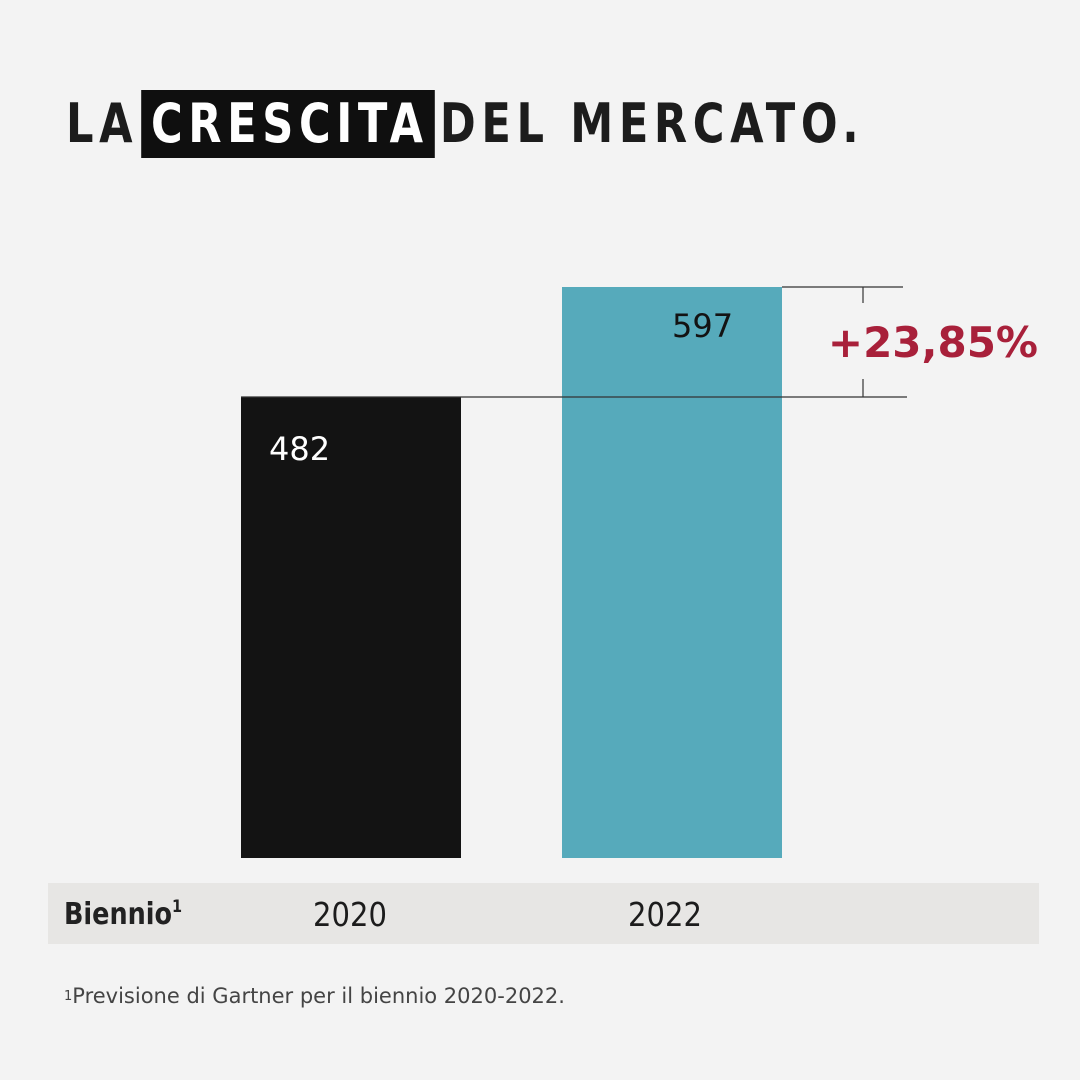  What do you see at coordinates (288, 124) in the screenshot?
I see `title-highlight-crescita: CRESCITA` at bounding box center [288, 124].